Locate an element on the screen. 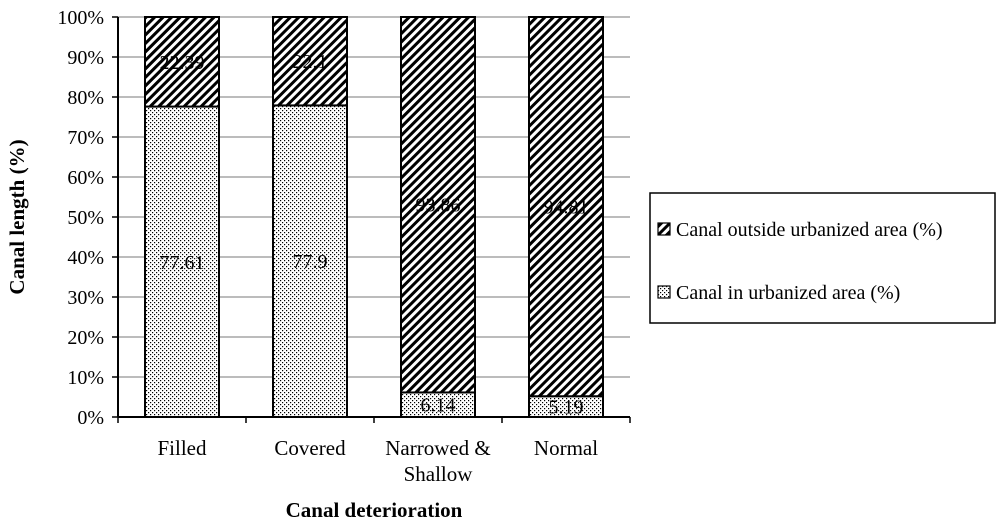  data-label: 94.81 is located at coordinates (566, 208).